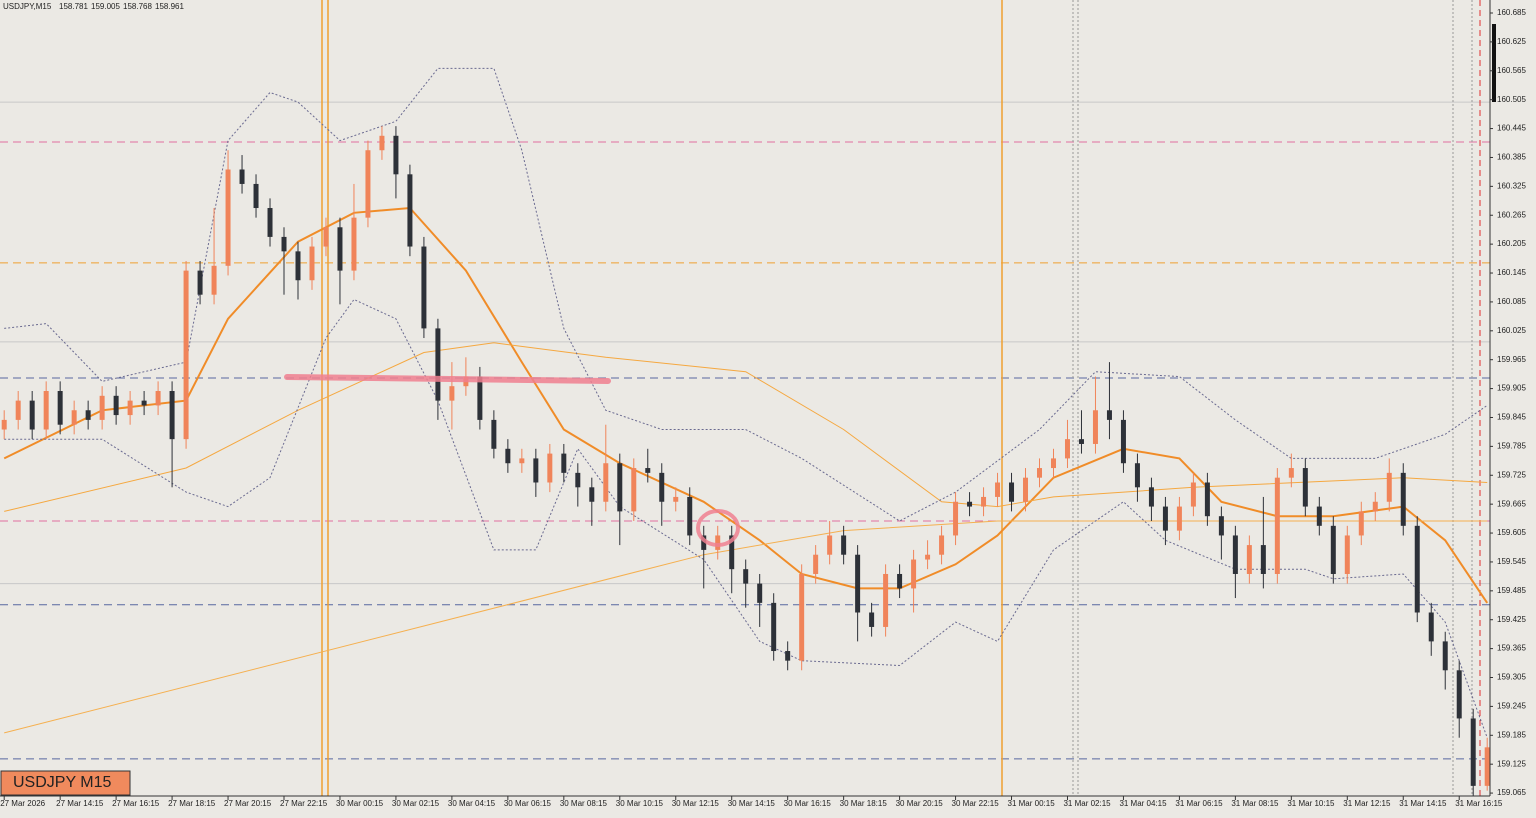 This screenshot has width=1536, height=818. What do you see at coordinates (808, 803) in the screenshot?
I see `x-tick-label: 30 Mar 16:15` at bounding box center [808, 803].